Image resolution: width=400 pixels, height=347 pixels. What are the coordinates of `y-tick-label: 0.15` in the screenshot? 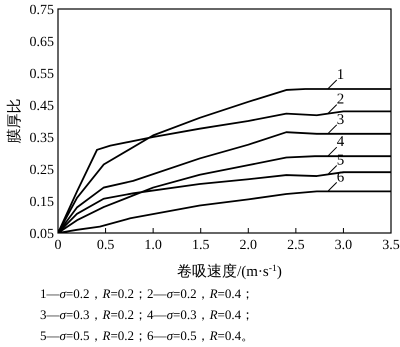 It's located at (42, 202).